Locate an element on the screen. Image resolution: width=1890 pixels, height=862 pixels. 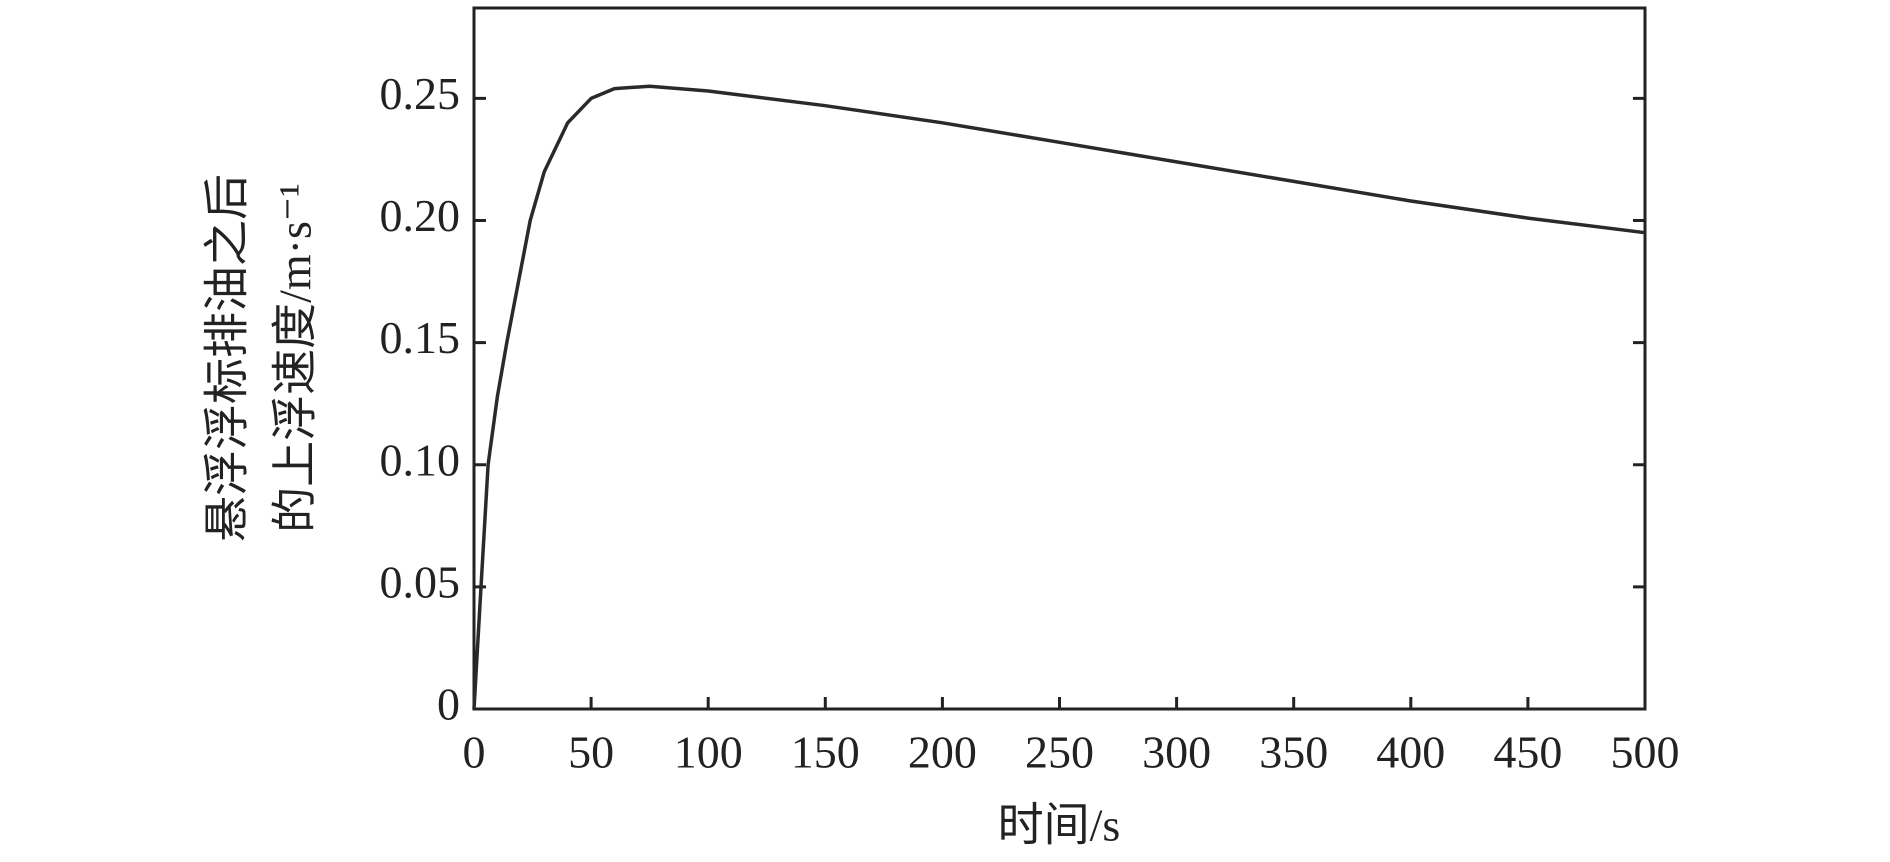
x-tick-label: 350 is located at coordinates (1293, 752).